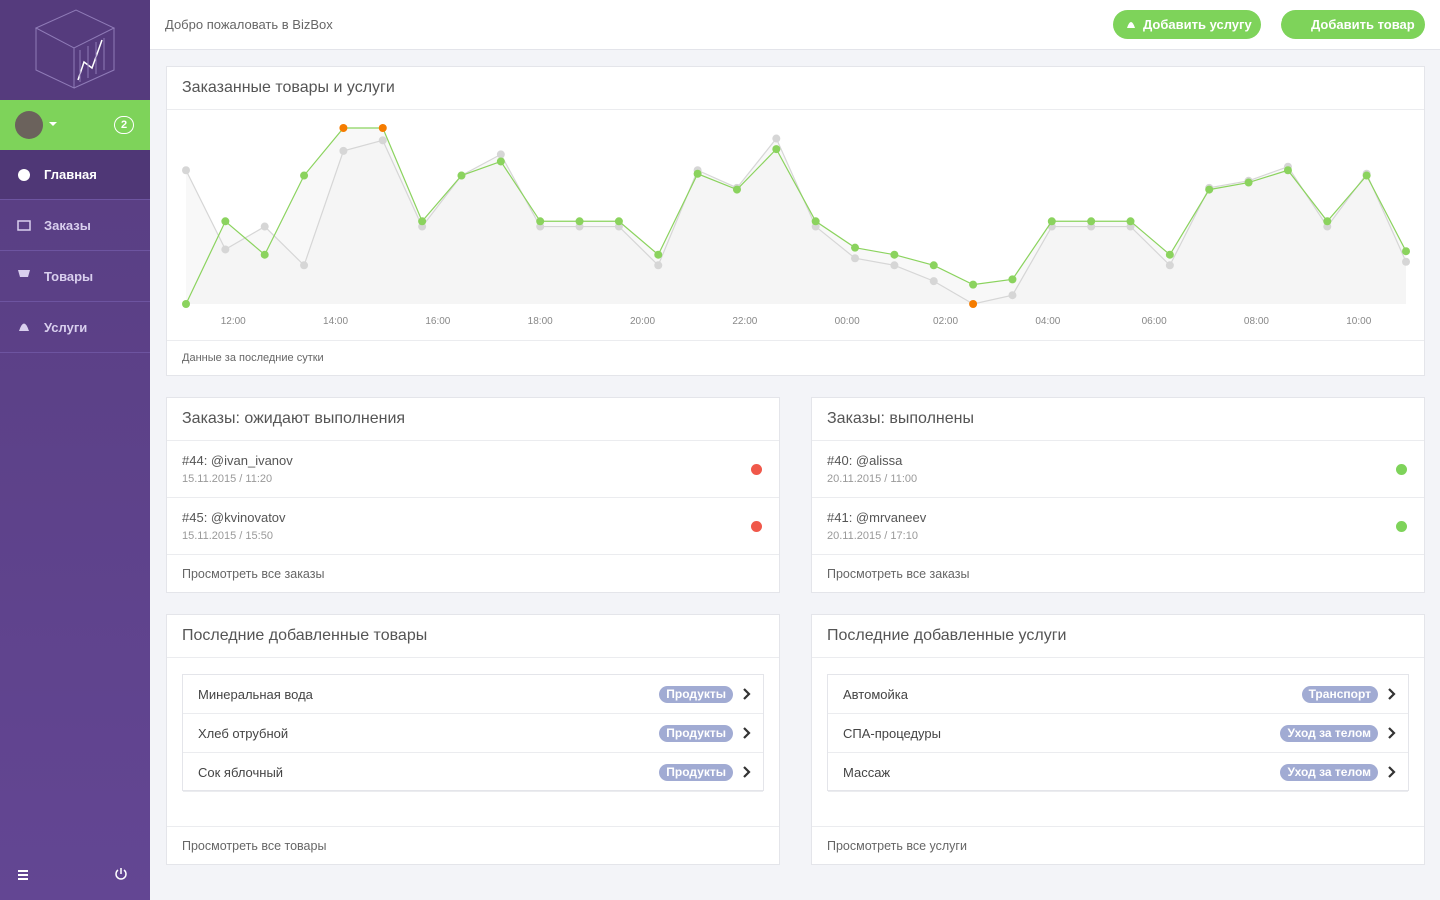  Describe the element at coordinates (1047, 321) in the screenshot. I see `x-tick-label: 04:00` at that location.